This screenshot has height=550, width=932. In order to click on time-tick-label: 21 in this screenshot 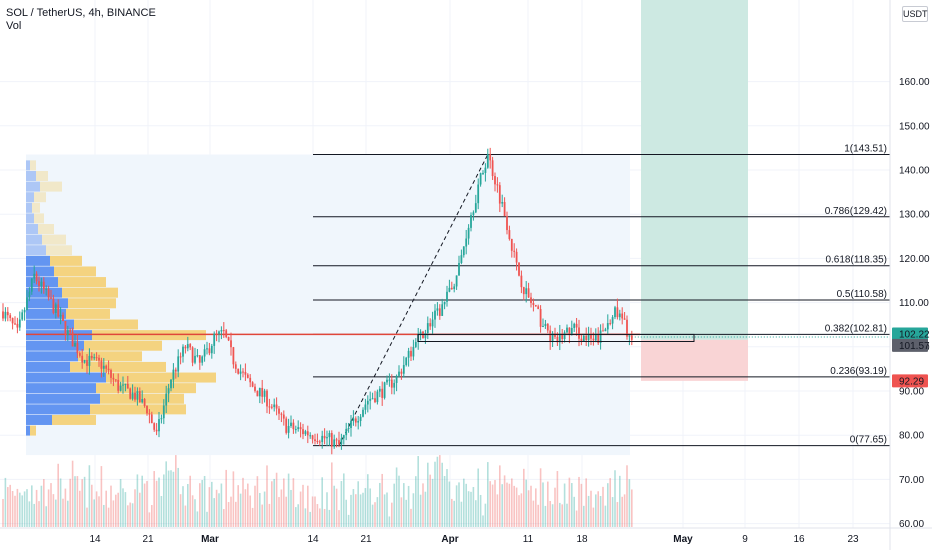, I will do `click(366, 539)`.